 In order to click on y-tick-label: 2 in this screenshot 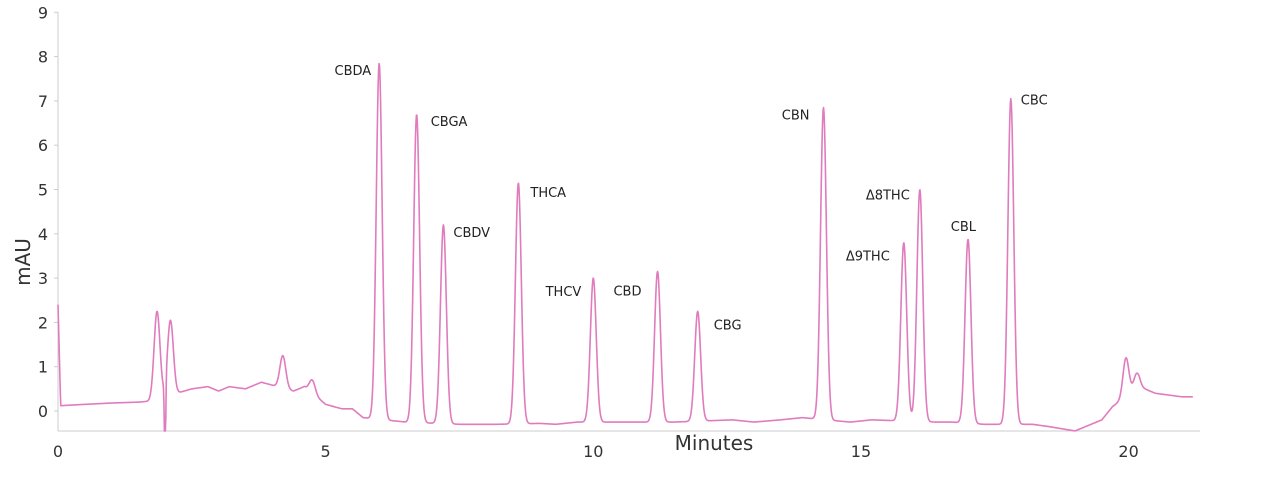, I will do `click(43, 322)`.